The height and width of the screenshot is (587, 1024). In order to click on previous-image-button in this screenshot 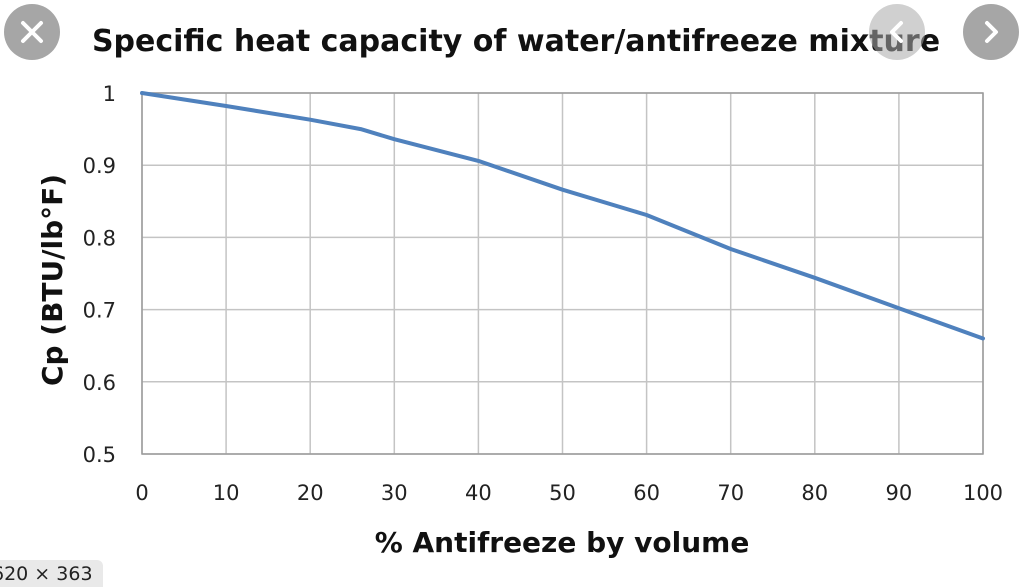, I will do `click(897, 32)`.